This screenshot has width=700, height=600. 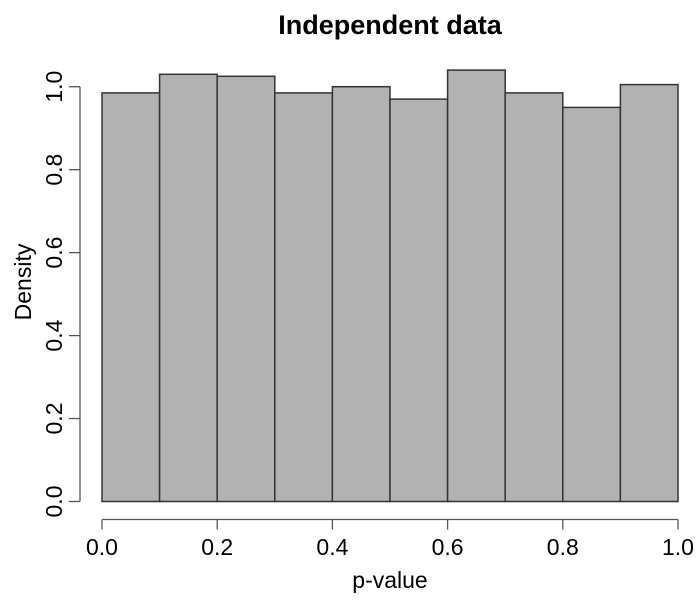 I want to click on y-tick-label: 0.8, so click(x=54, y=170).